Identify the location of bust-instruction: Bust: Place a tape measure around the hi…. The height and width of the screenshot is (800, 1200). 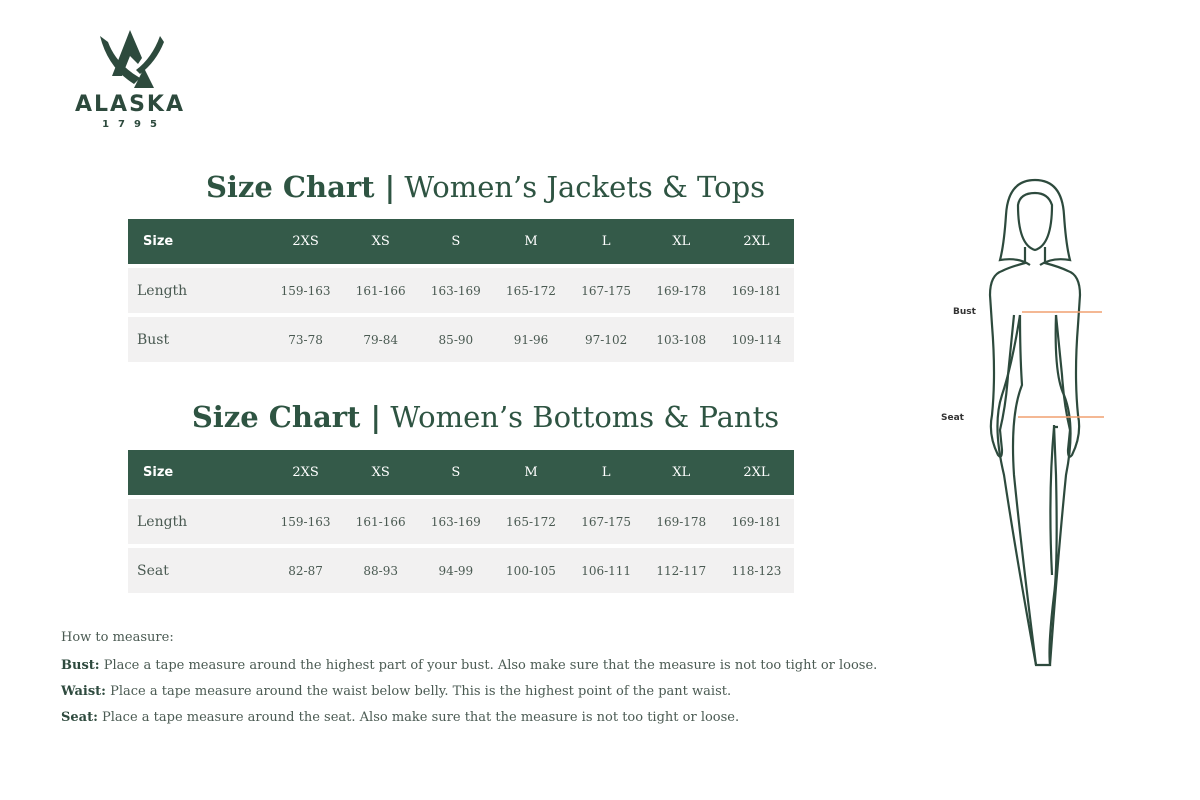
(469, 665).